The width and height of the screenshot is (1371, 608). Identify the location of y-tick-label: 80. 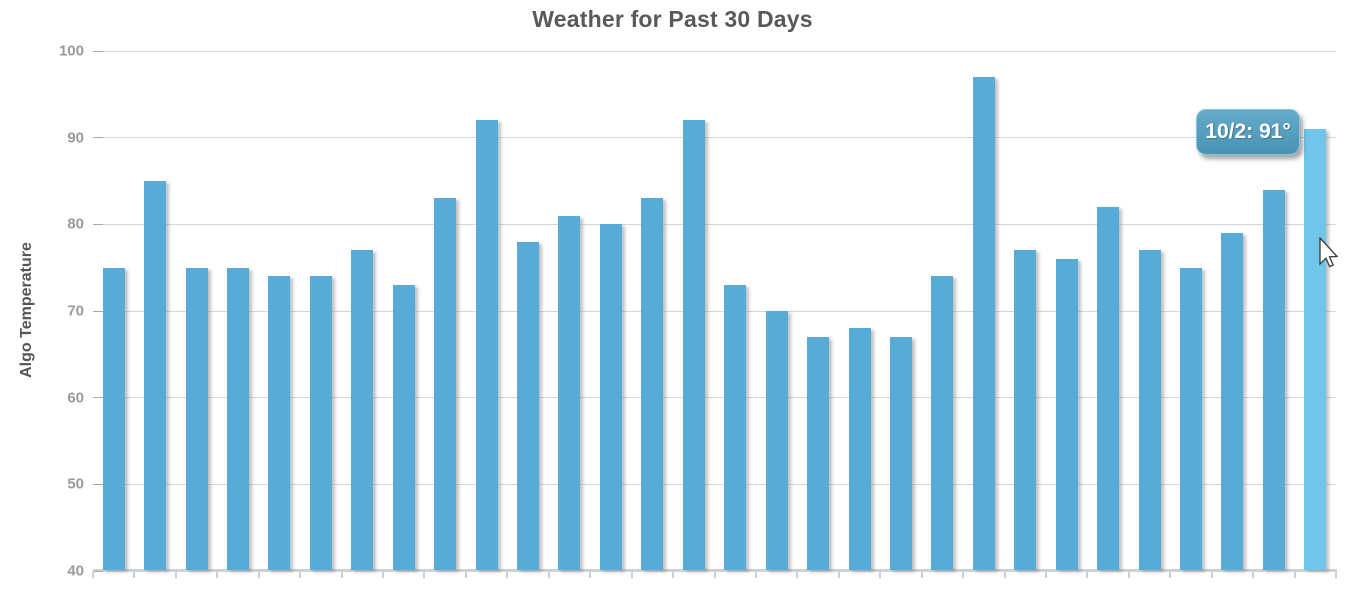
(75, 224).